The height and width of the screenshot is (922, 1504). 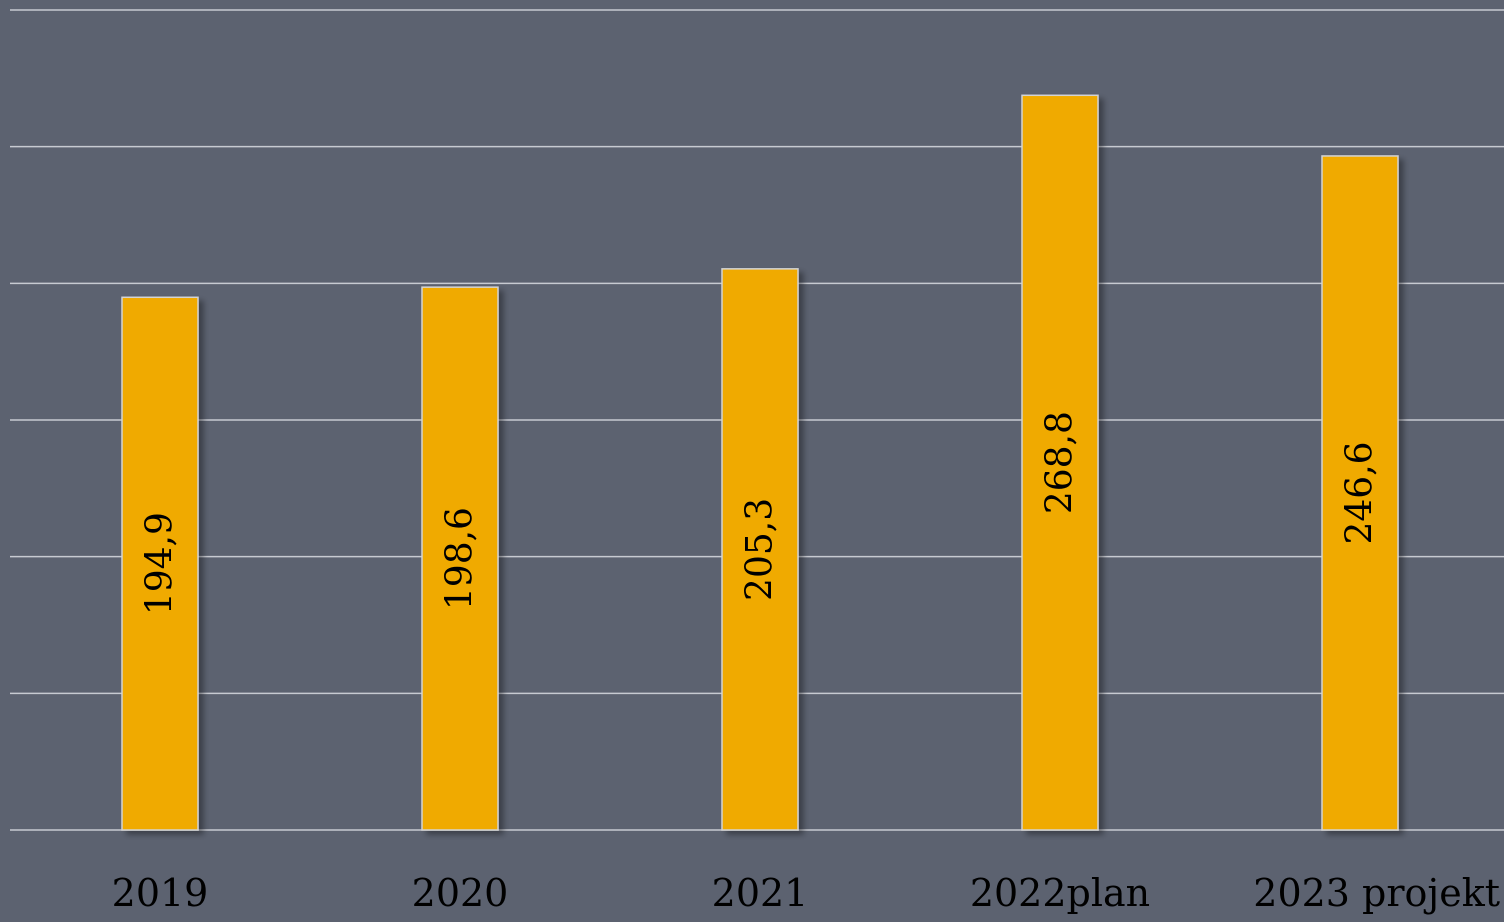 I want to click on x-tick-label: 2021, so click(x=760, y=893).